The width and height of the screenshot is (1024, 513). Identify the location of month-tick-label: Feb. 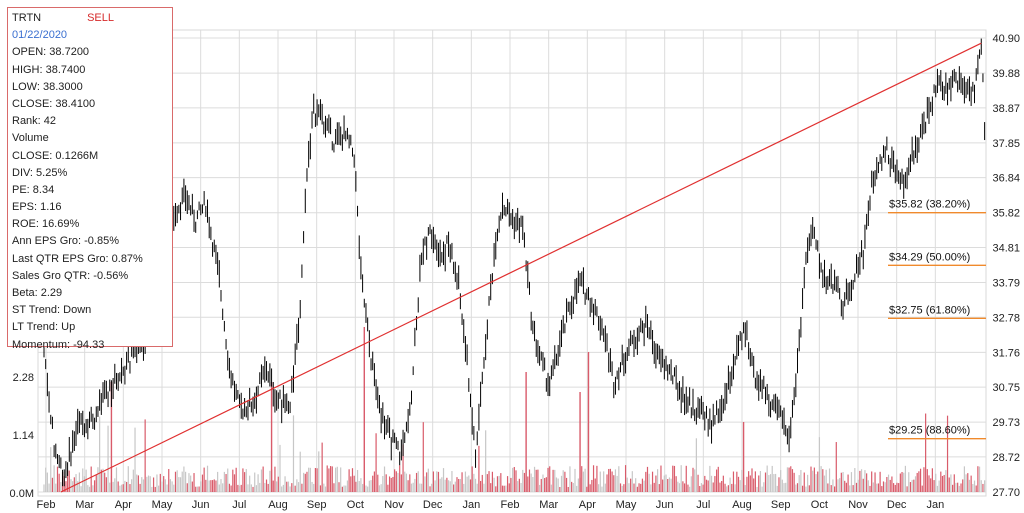
(46, 505).